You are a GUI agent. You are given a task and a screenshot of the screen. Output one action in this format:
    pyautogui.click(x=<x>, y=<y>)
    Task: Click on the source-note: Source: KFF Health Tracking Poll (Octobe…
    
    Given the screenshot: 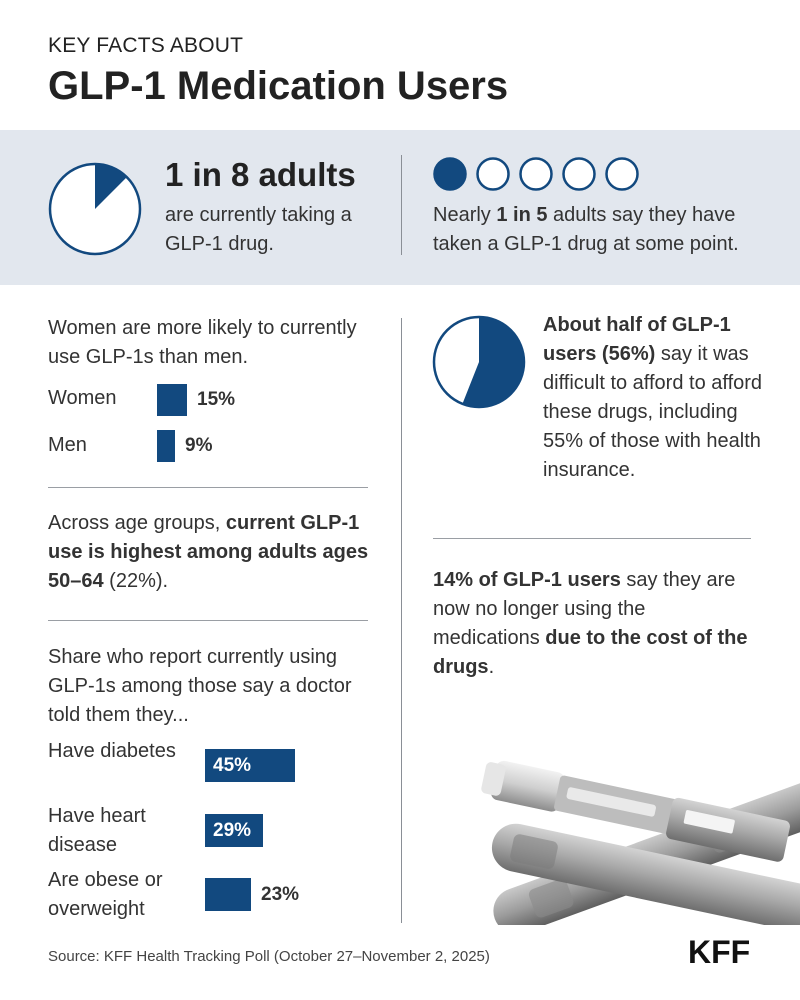 What is the action you would take?
    pyautogui.click(x=269, y=956)
    